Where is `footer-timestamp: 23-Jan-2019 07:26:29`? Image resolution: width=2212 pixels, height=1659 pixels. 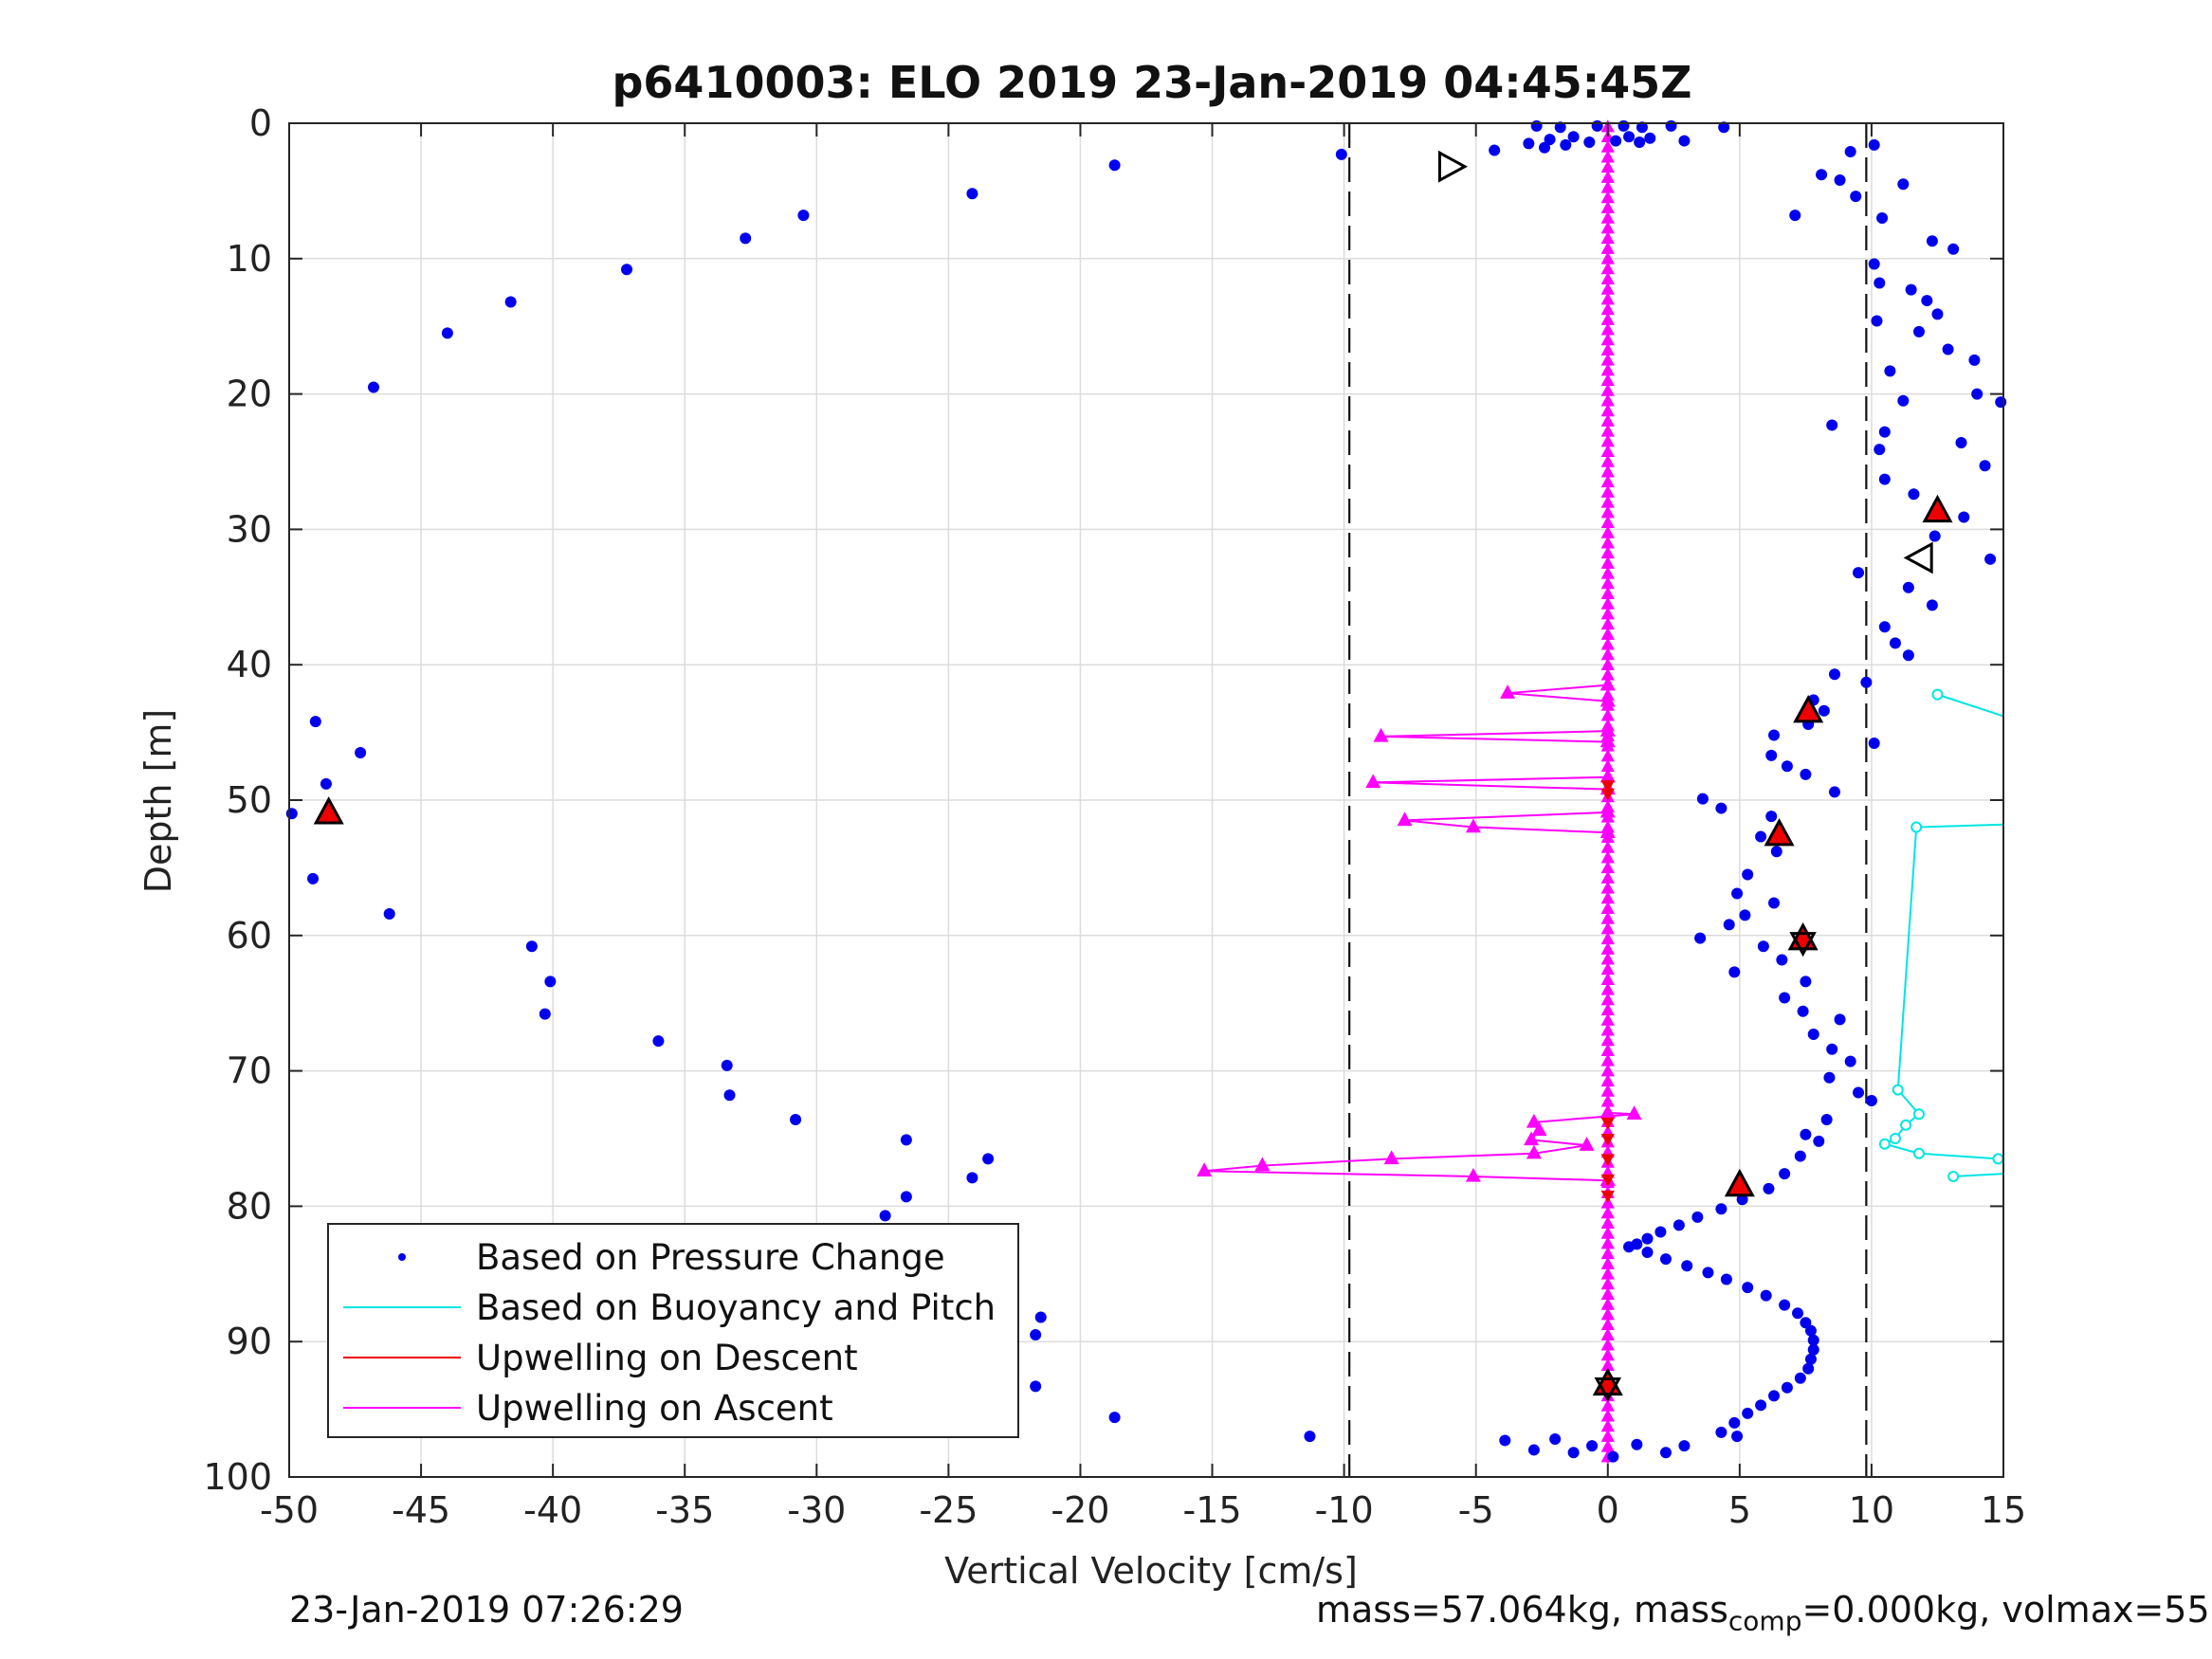
footer-timestamp: 23-Jan-2019 07:26:29 is located at coordinates (486, 1610).